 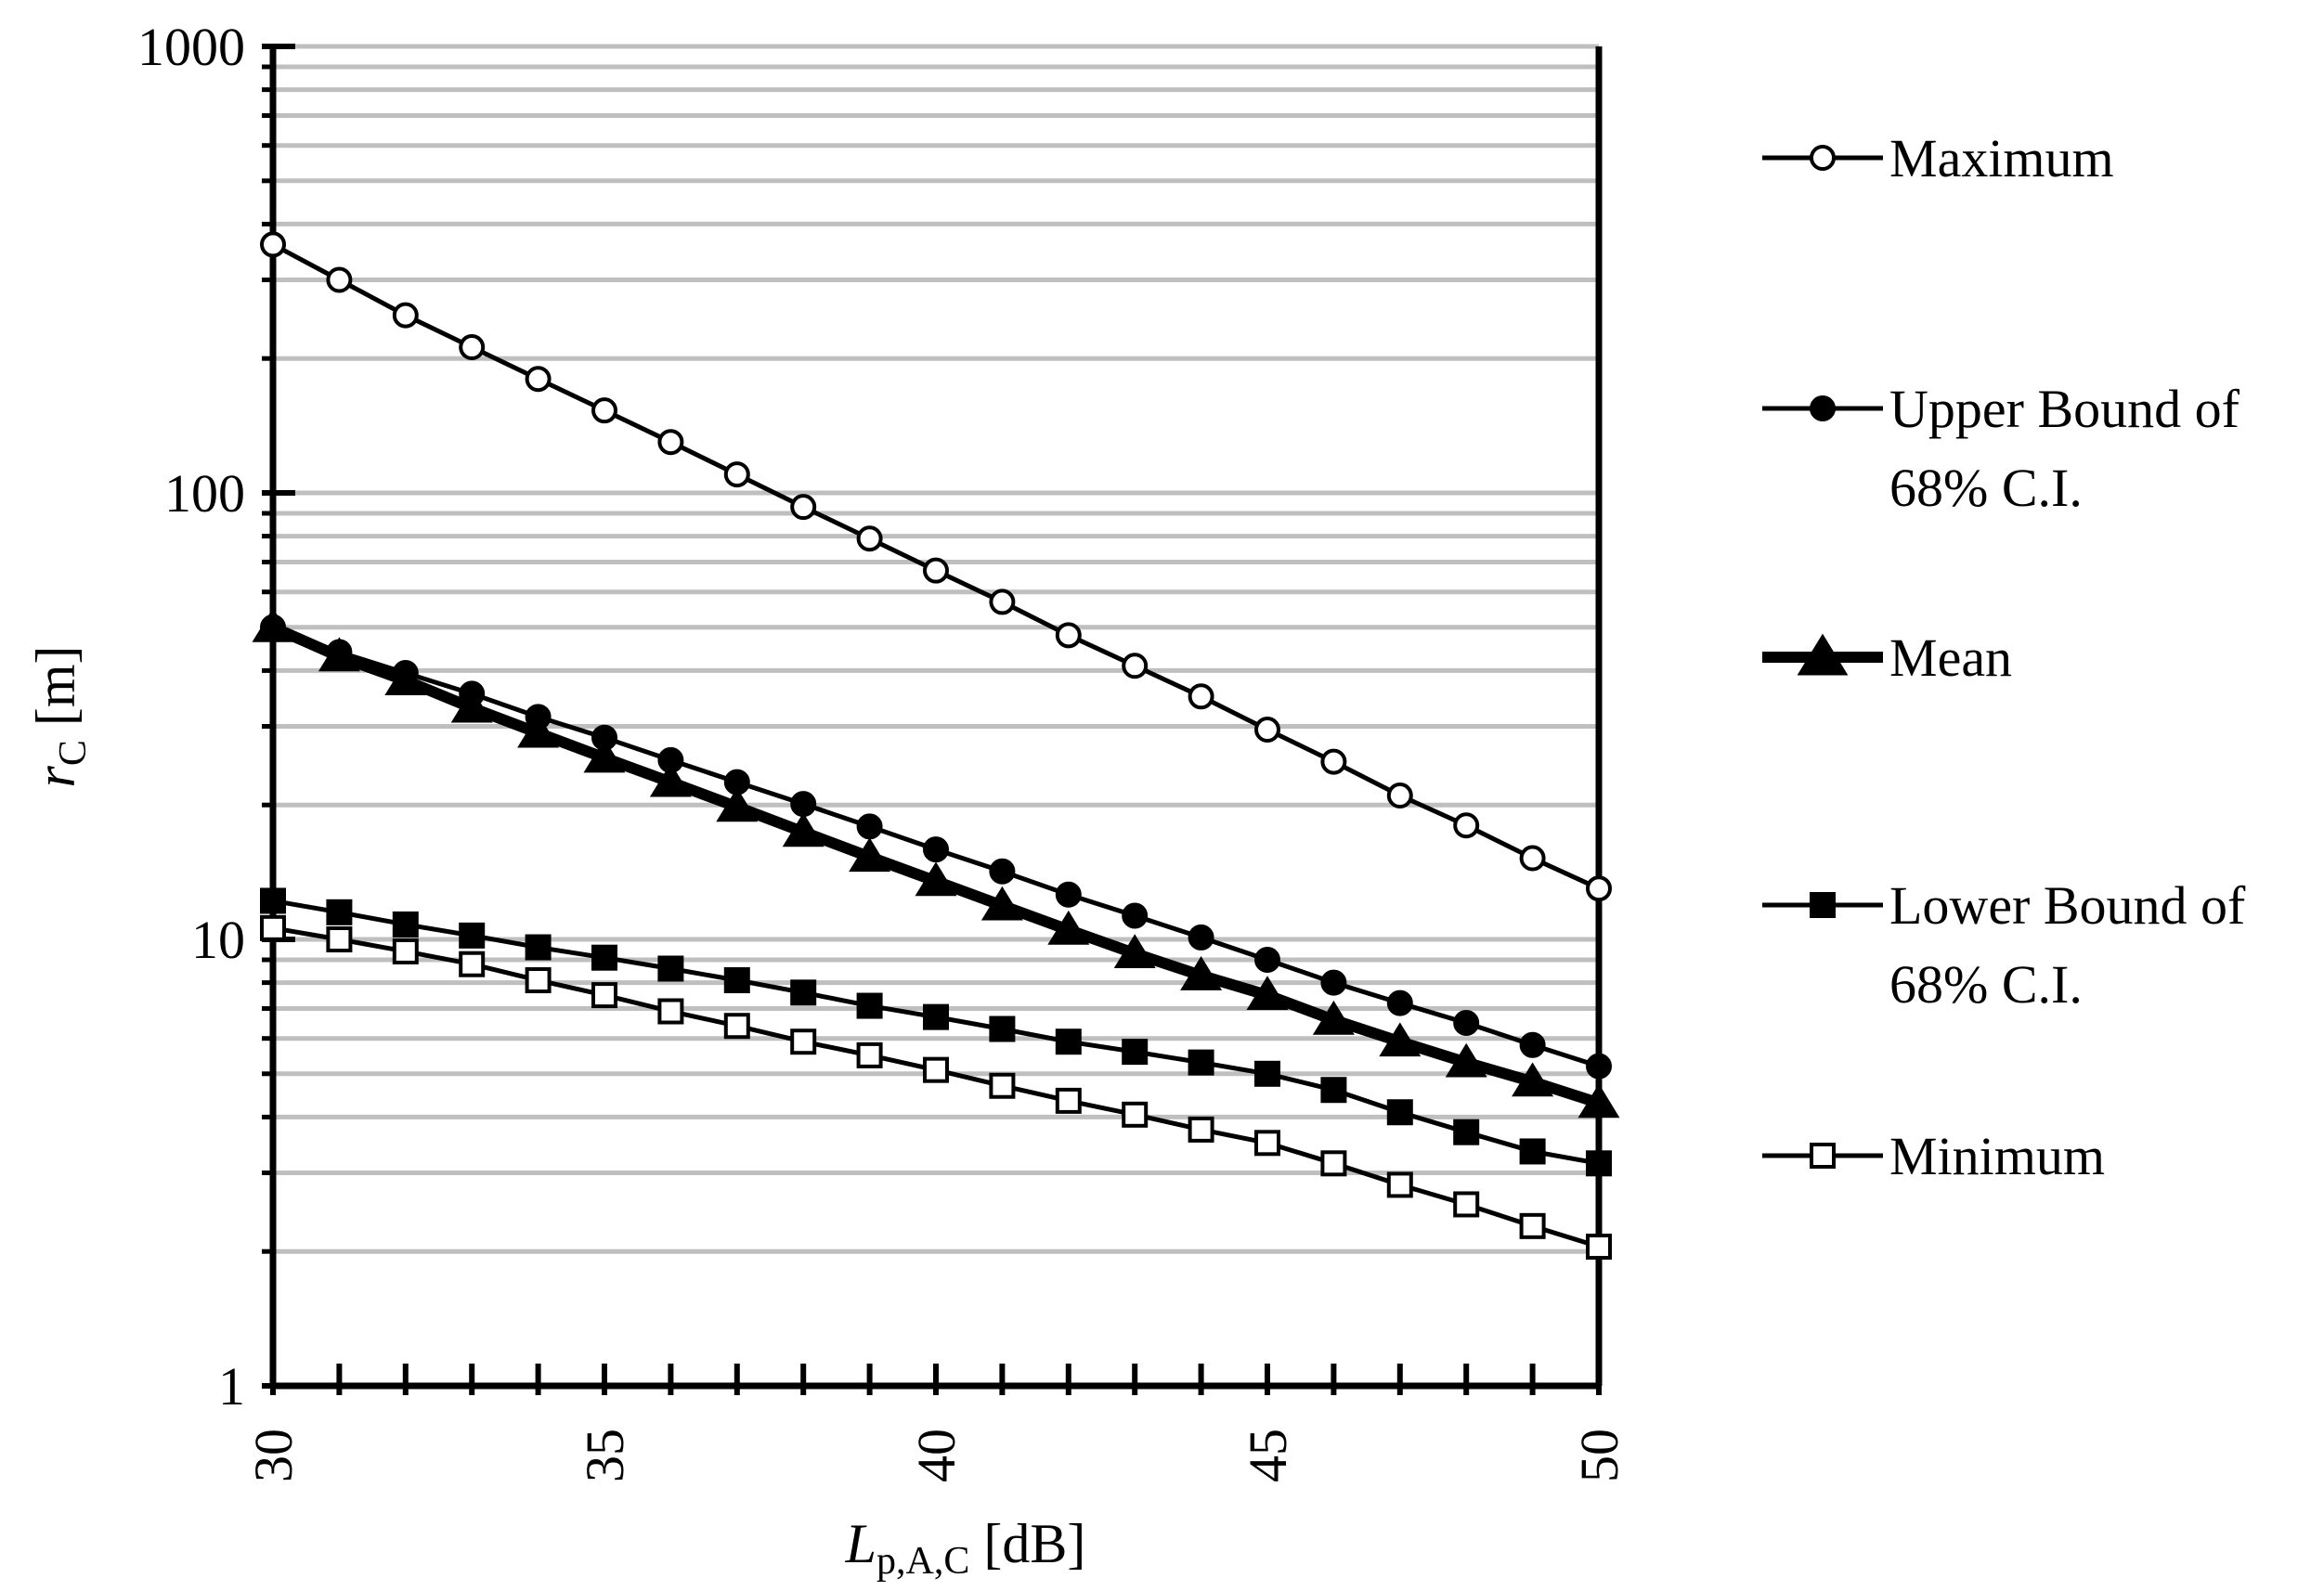 I want to click on y-tick-label: 1000, so click(x=191, y=47).